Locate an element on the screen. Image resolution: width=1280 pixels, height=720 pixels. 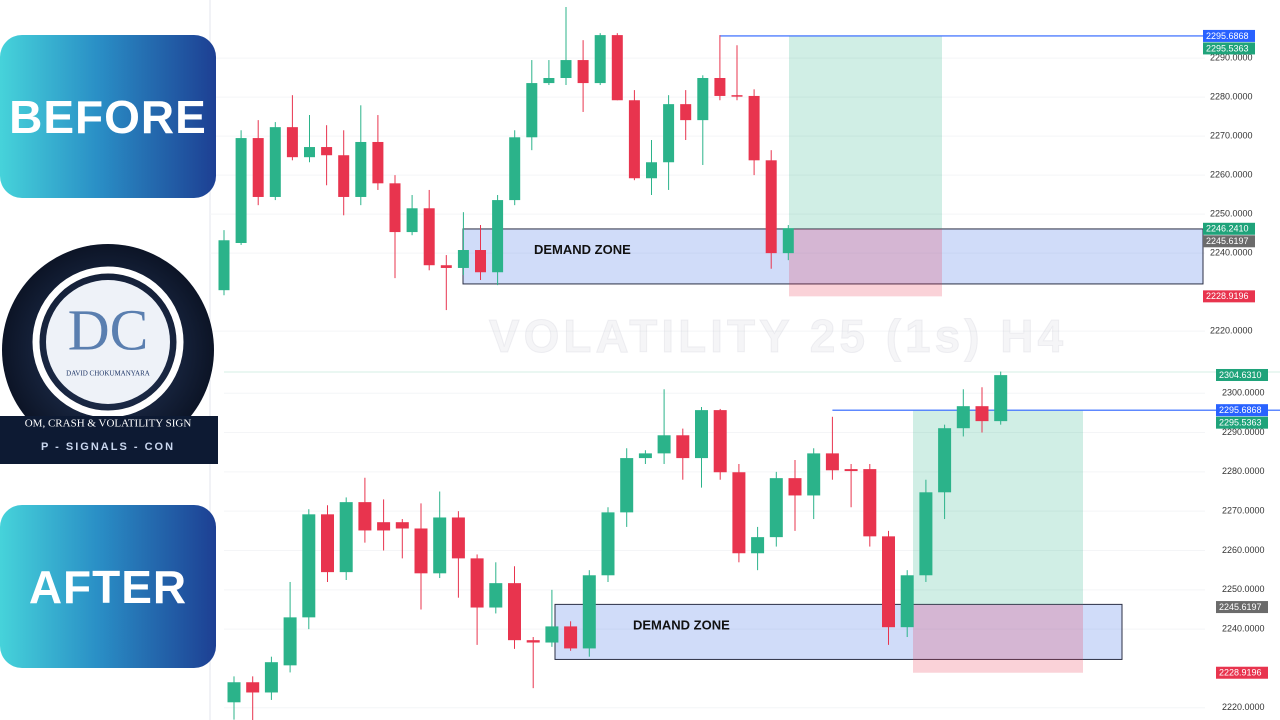
y-tick-label: 2220.0000 is located at coordinates (1243, 707).